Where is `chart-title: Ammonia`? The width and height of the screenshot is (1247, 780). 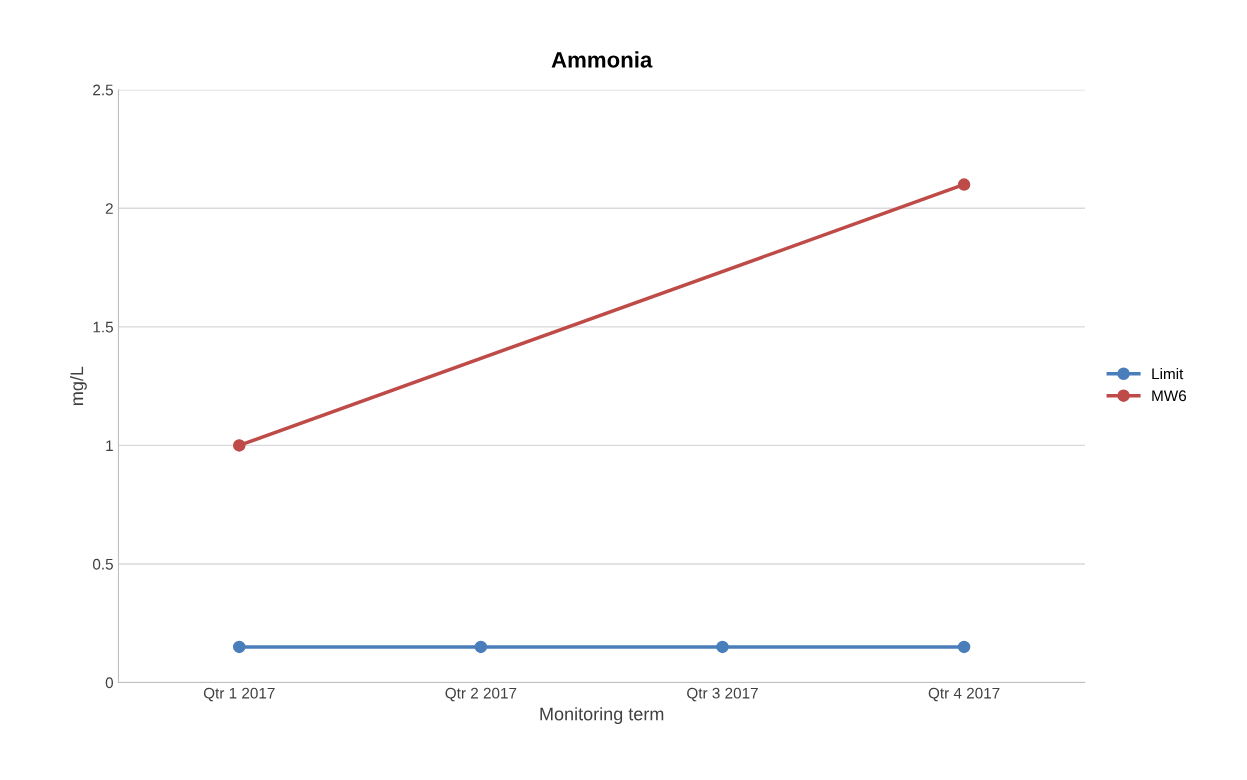 chart-title: Ammonia is located at coordinates (602, 59).